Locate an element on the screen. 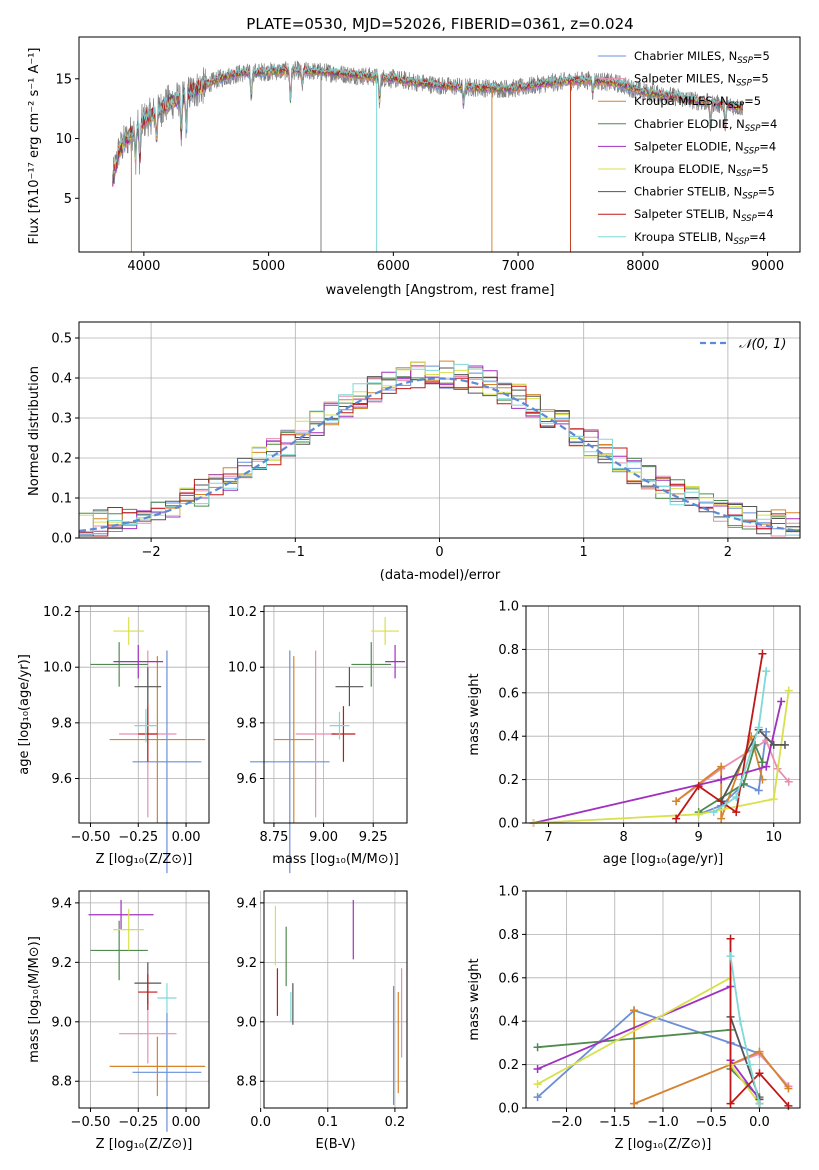 The height and width of the screenshot is (1170, 819). x-tick-label: 9000 is located at coordinates (767, 266).